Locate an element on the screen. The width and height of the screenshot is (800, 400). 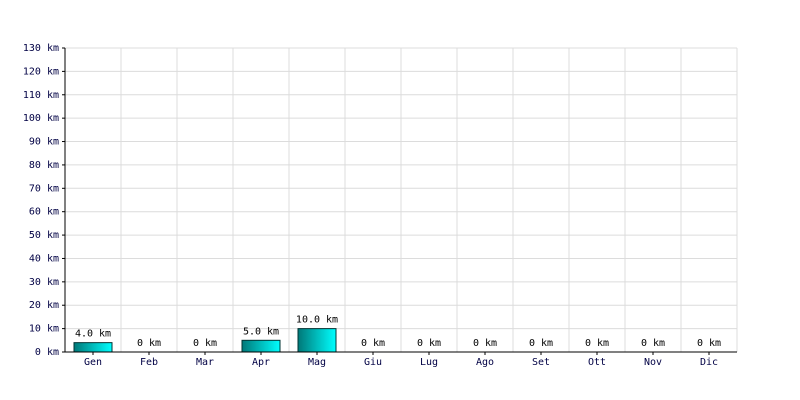
y-tick-label: 130 km is located at coordinates (41, 48).